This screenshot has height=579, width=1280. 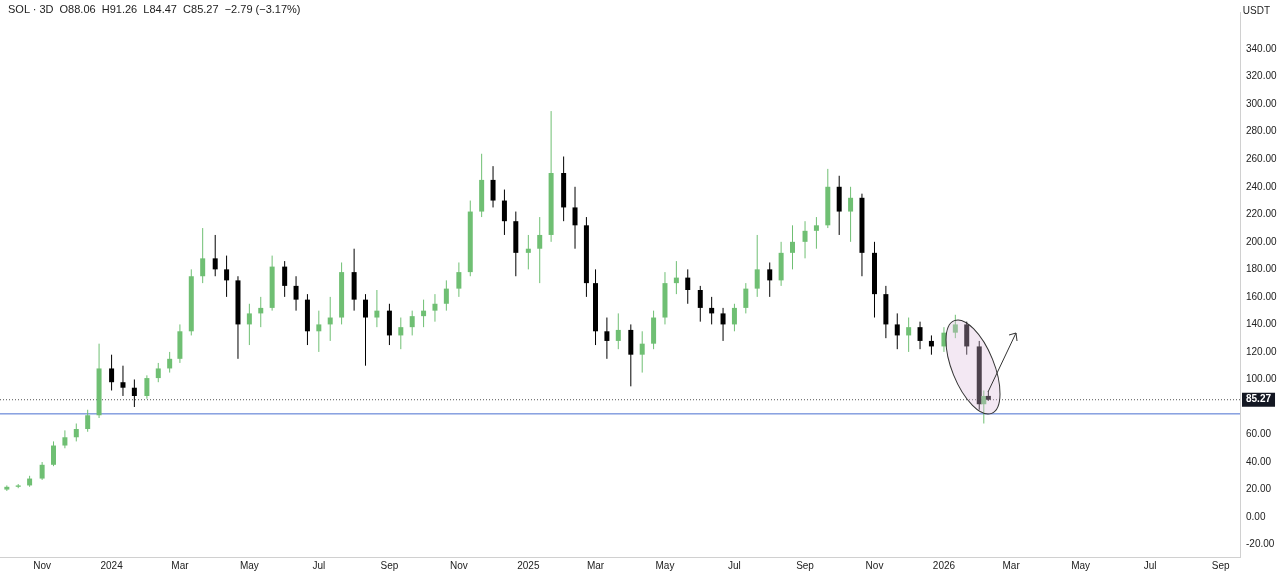 I want to click on y-tick-label: 200.00, so click(x=1262, y=241).